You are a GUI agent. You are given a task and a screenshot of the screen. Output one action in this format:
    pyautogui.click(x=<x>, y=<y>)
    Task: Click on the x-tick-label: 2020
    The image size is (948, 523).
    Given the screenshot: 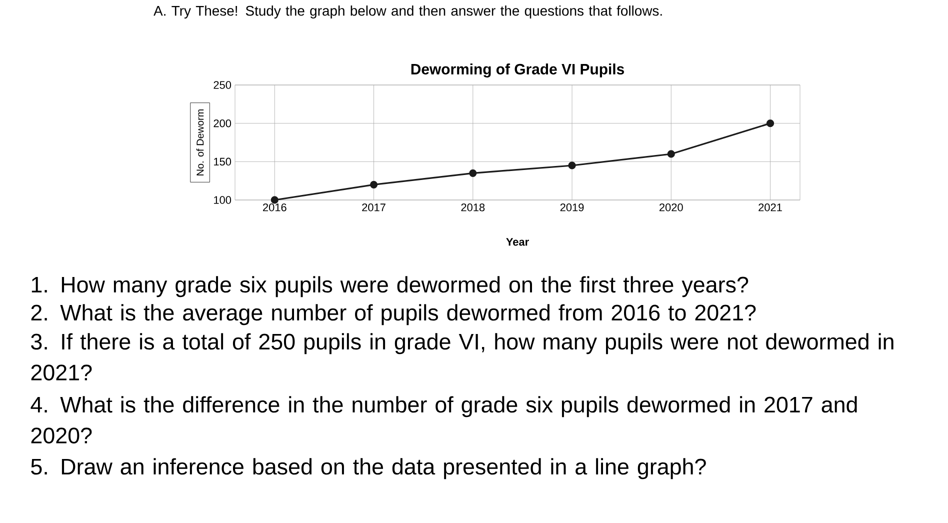 What is the action you would take?
    pyautogui.click(x=671, y=208)
    